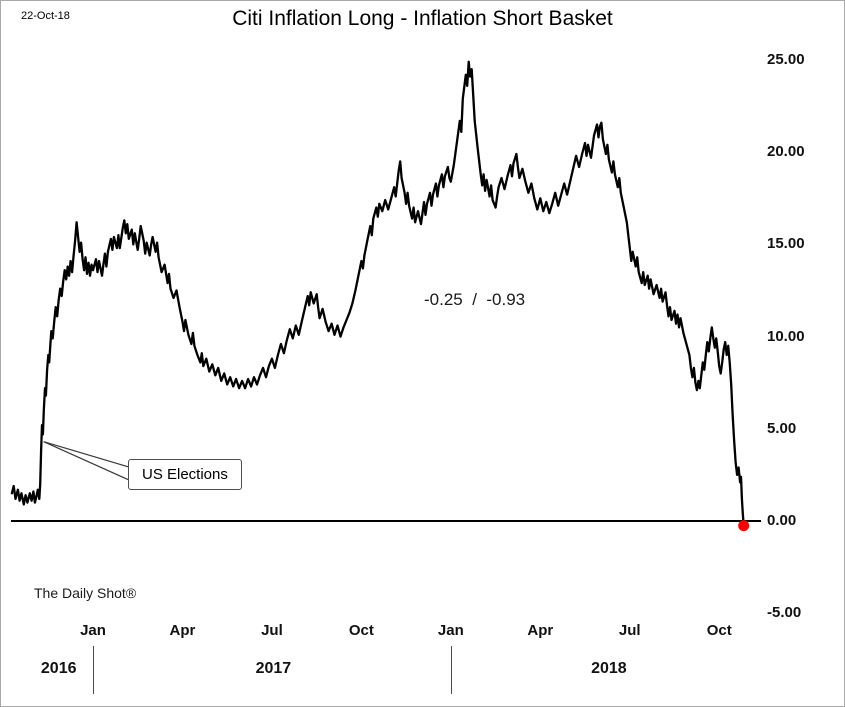 The height and width of the screenshot is (707, 845). Describe the element at coordinates (744, 526) in the screenshot. I see `last-value-marker` at that location.